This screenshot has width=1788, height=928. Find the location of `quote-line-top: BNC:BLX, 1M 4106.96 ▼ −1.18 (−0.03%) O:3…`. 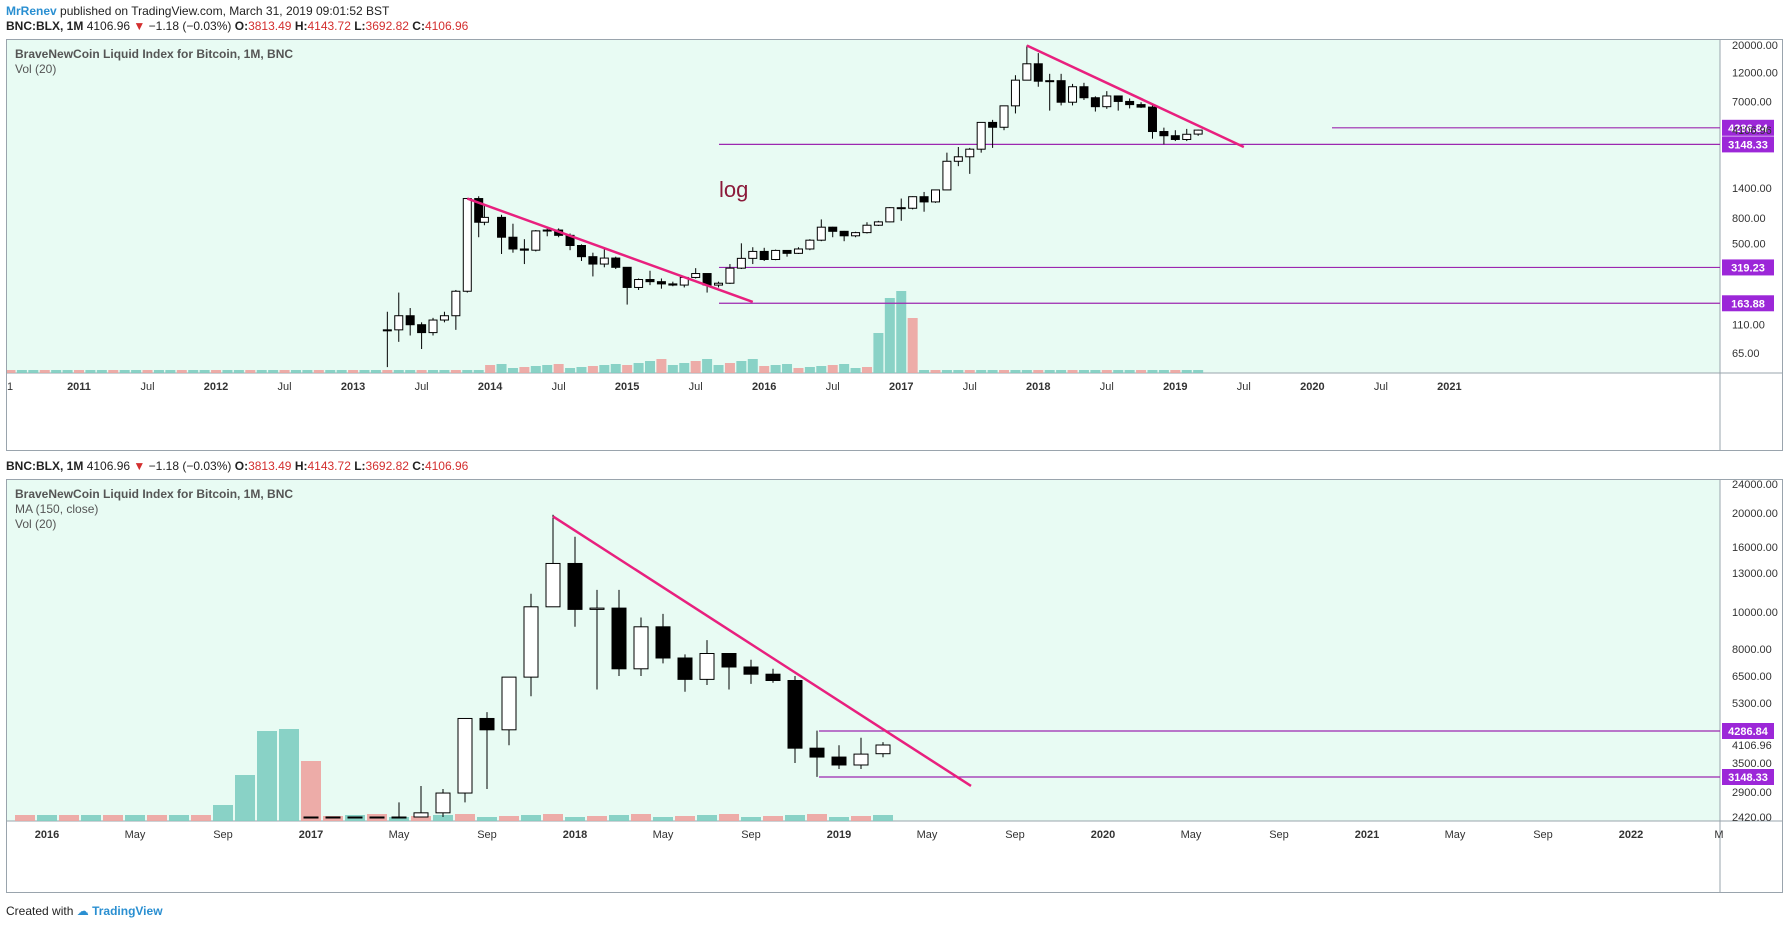

quote-line-top: BNC:BLX, 1M 4106.96 ▼ −1.18 (−0.03%) O:3… is located at coordinates (237, 26).